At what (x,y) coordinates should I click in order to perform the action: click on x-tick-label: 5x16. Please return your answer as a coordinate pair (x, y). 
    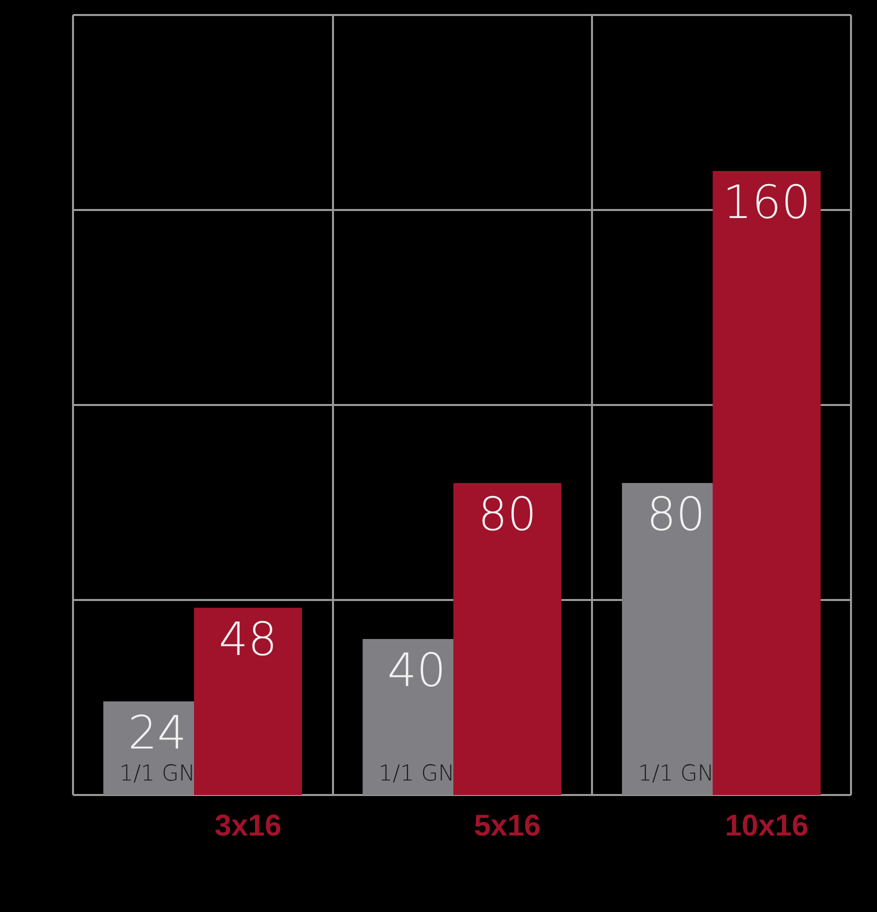
    Looking at the image, I should click on (507, 826).